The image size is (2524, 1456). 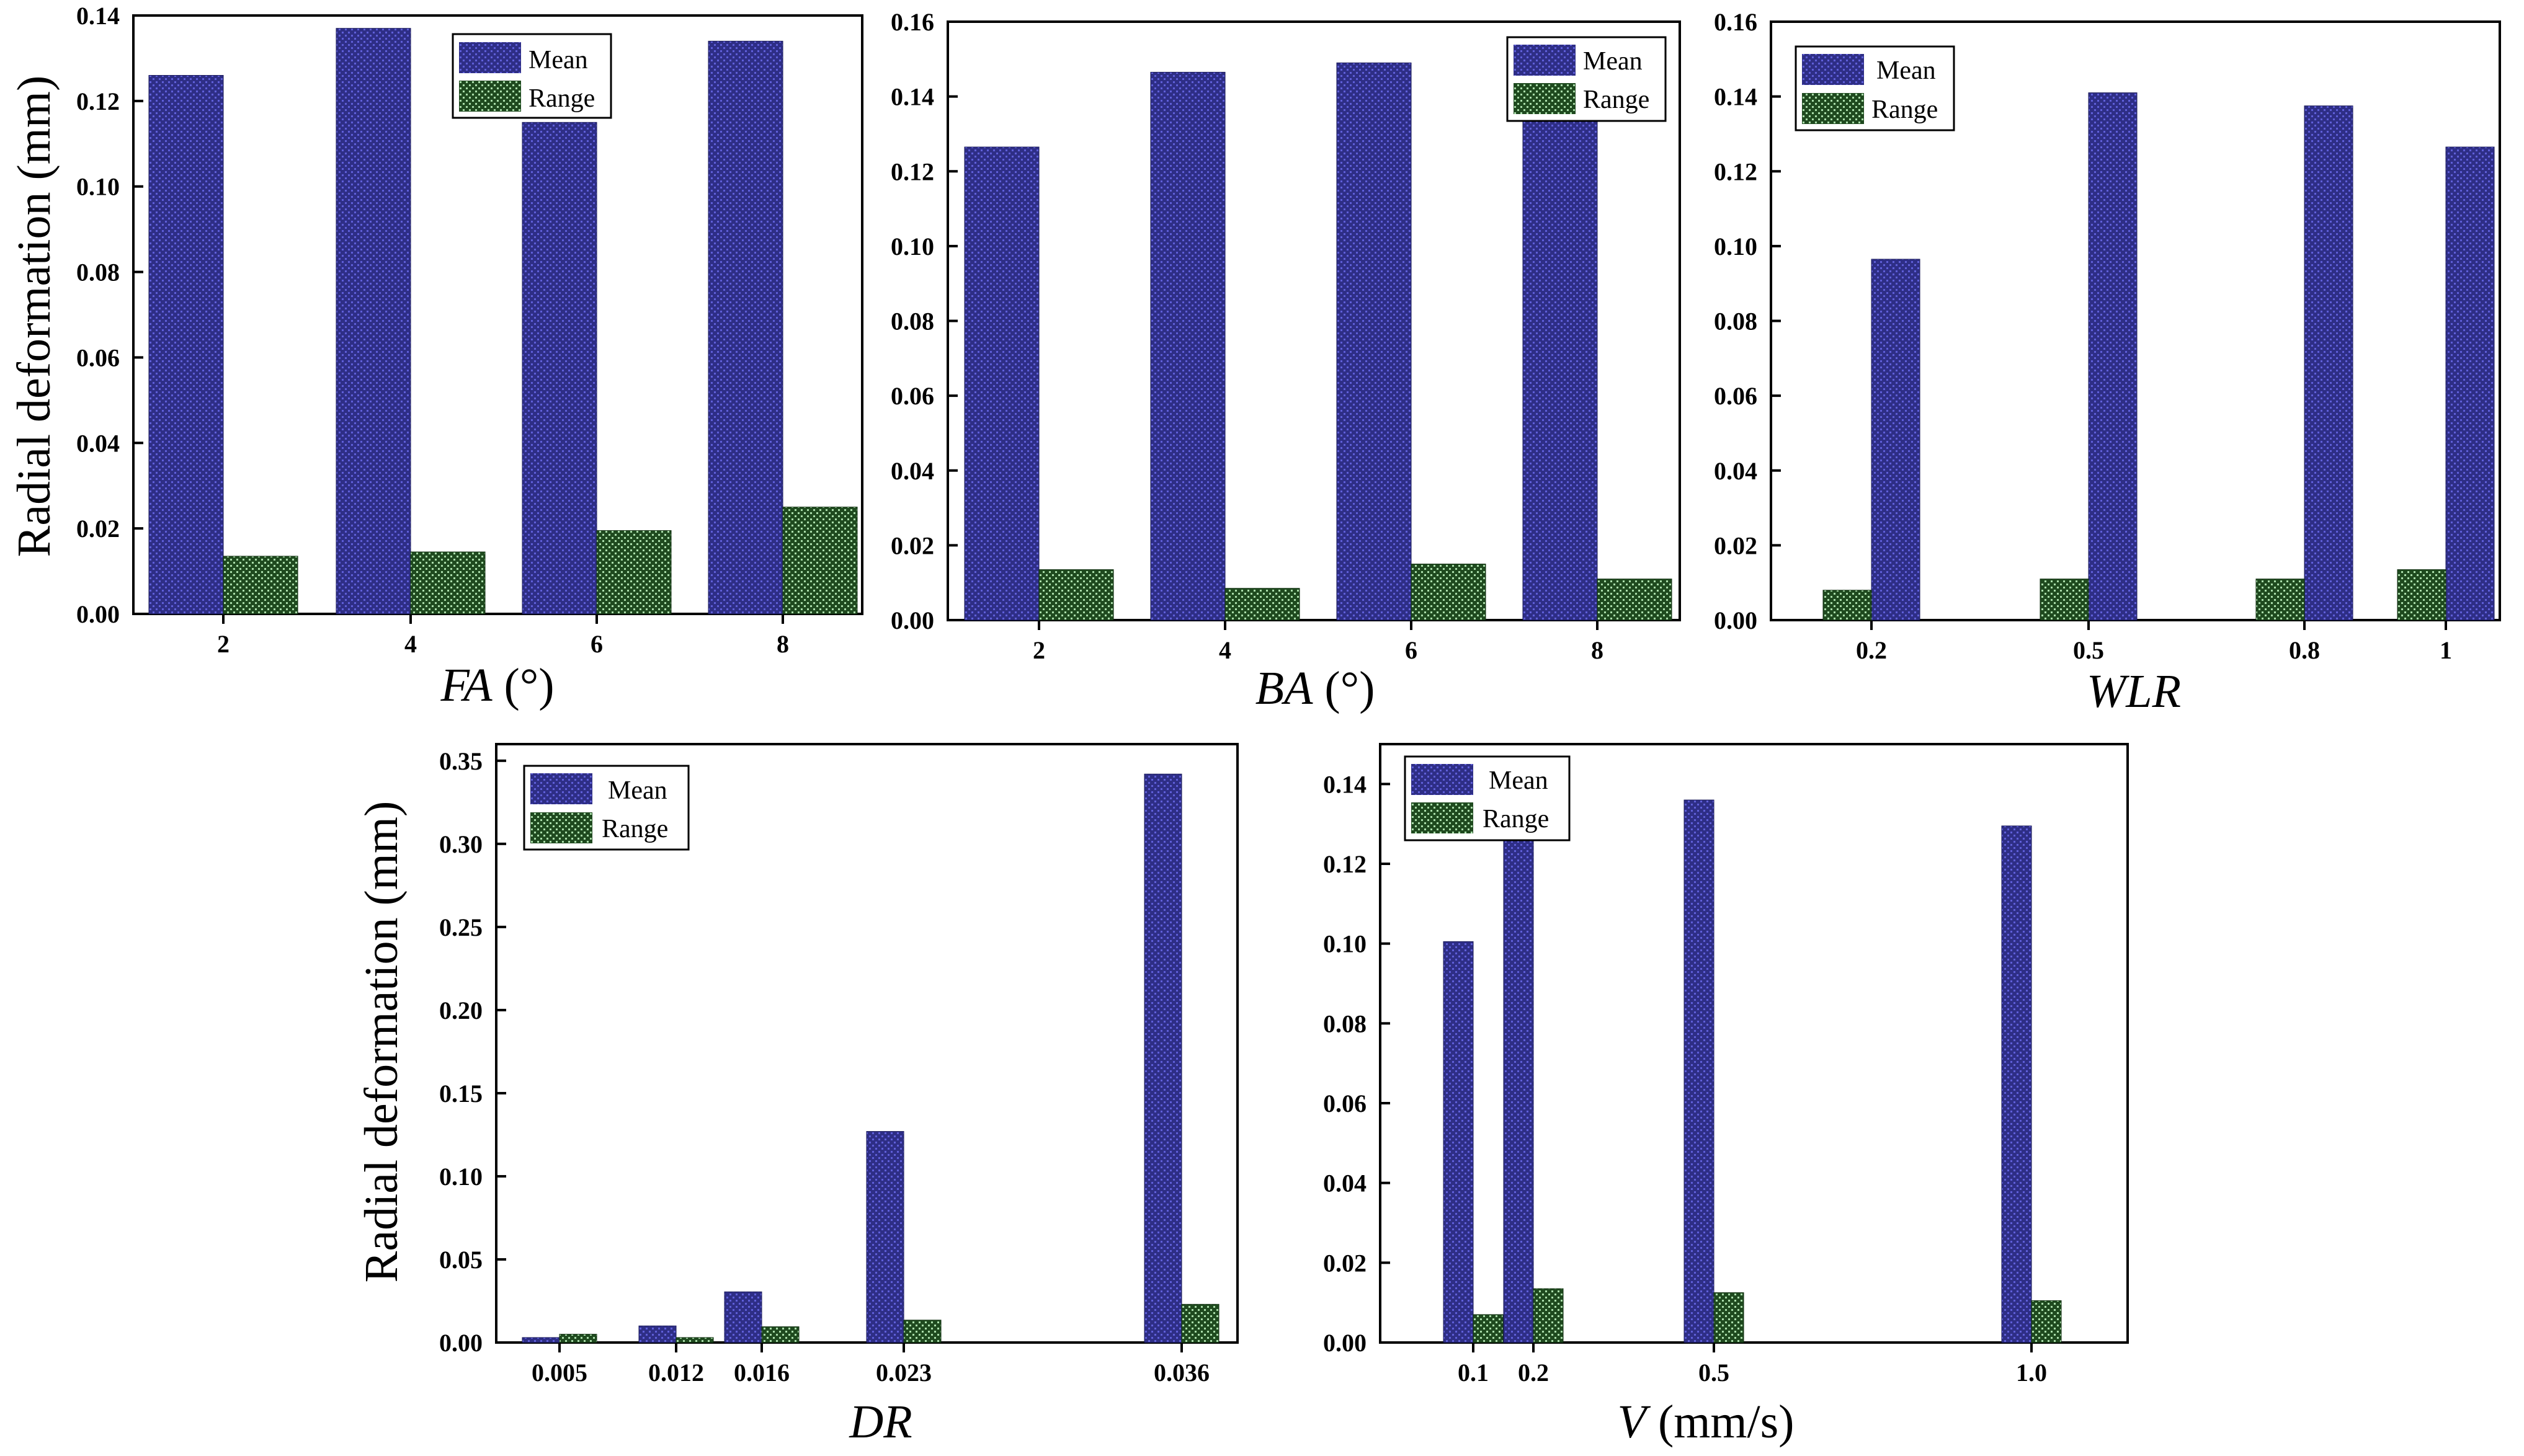 I want to click on y-tick-label: 0.16, so click(x=912, y=22).